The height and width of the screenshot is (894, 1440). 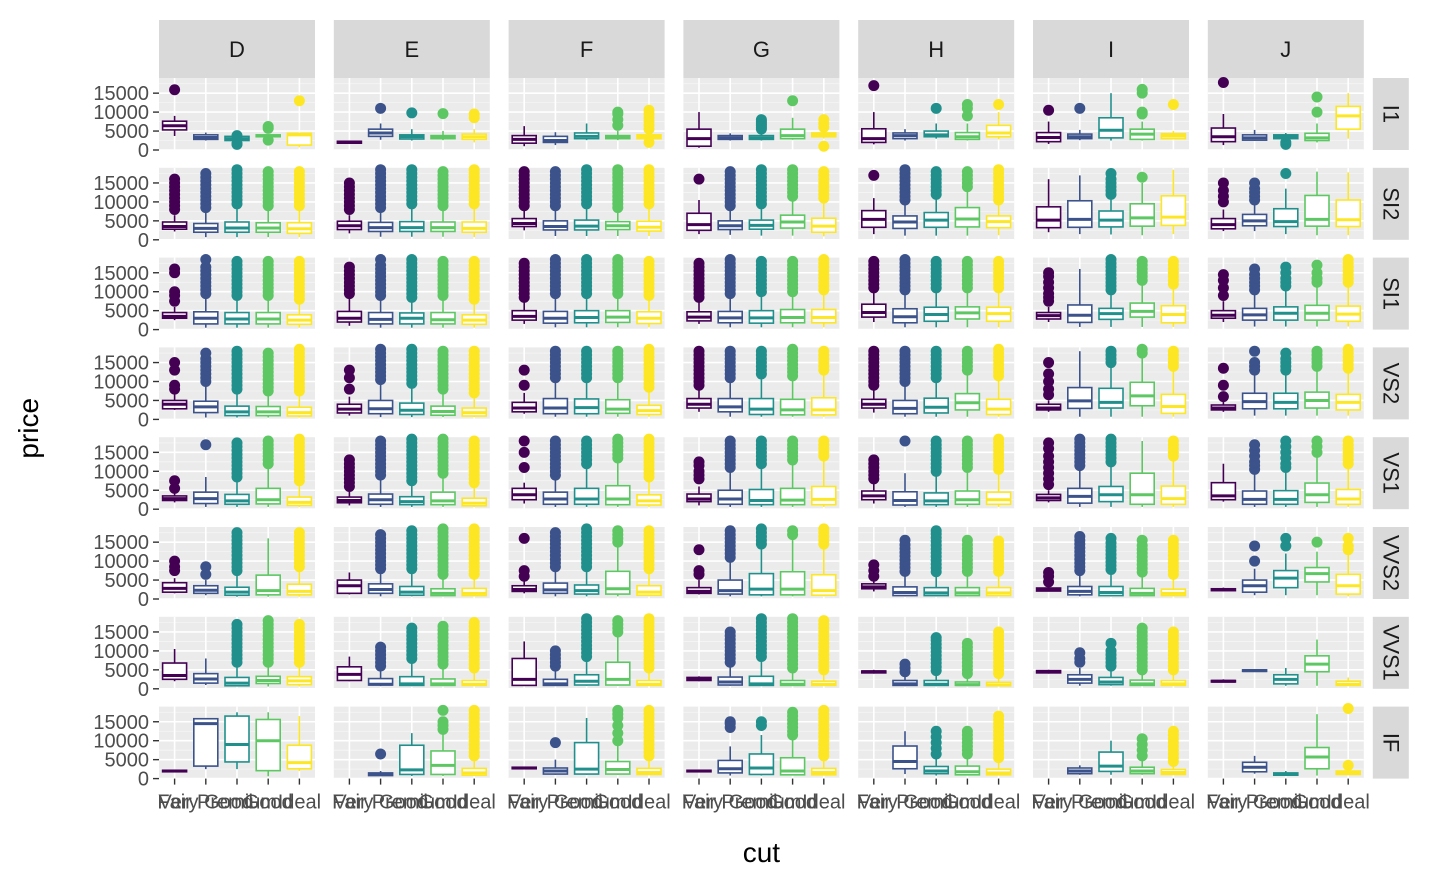 I want to click on row-strip, so click(x=1390, y=203).